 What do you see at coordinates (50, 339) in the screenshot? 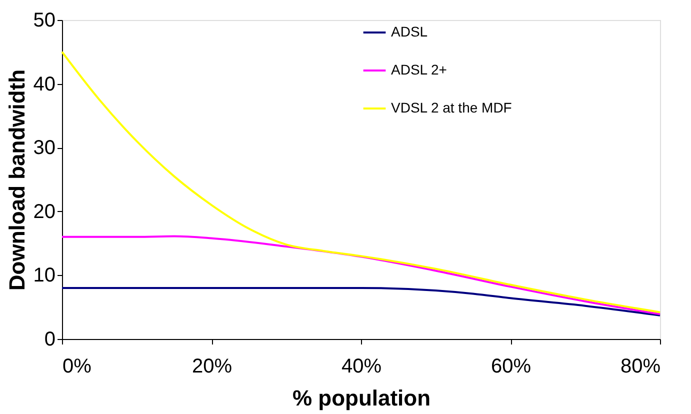
I see `y-tick-label: 0` at bounding box center [50, 339].